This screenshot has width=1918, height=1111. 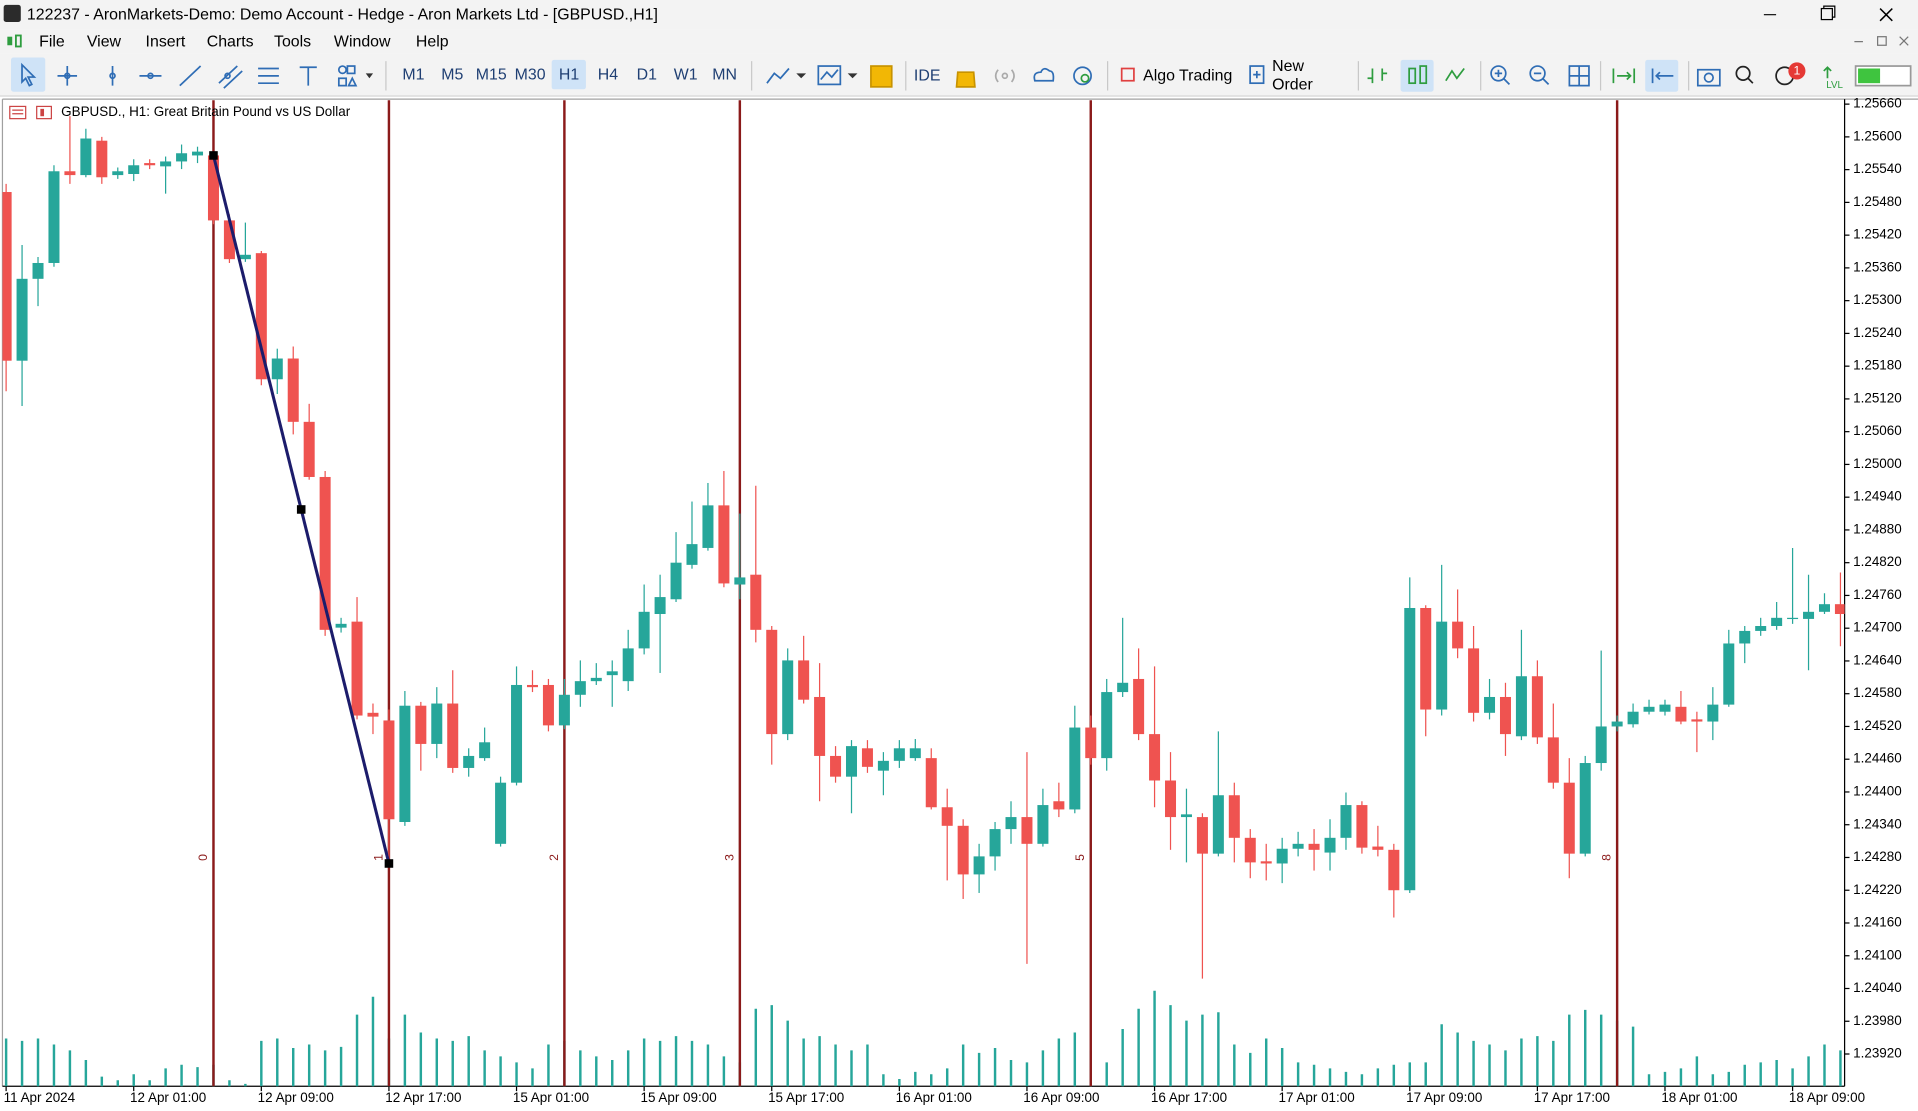 I want to click on child-window-controls, so click(x=1881, y=42).